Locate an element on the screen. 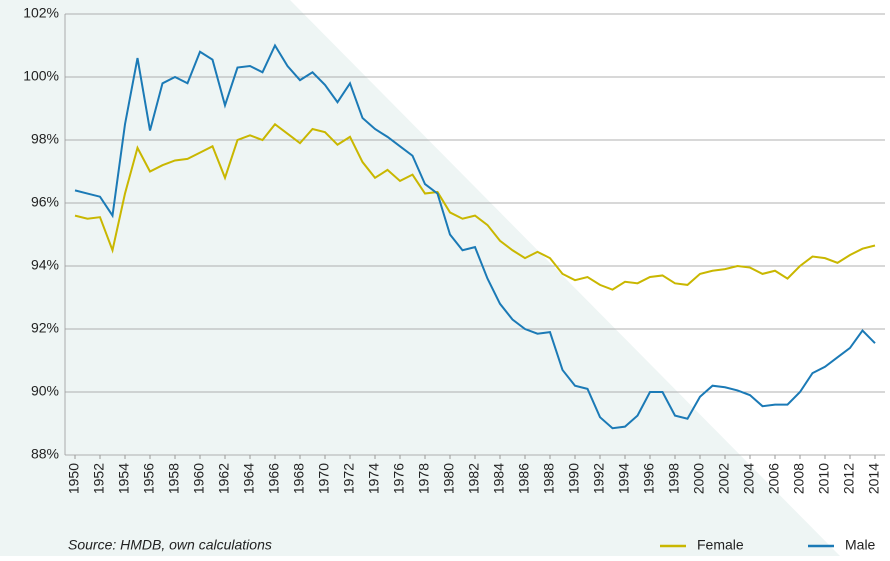  x-tick-label: 1988 is located at coordinates (549, 478).